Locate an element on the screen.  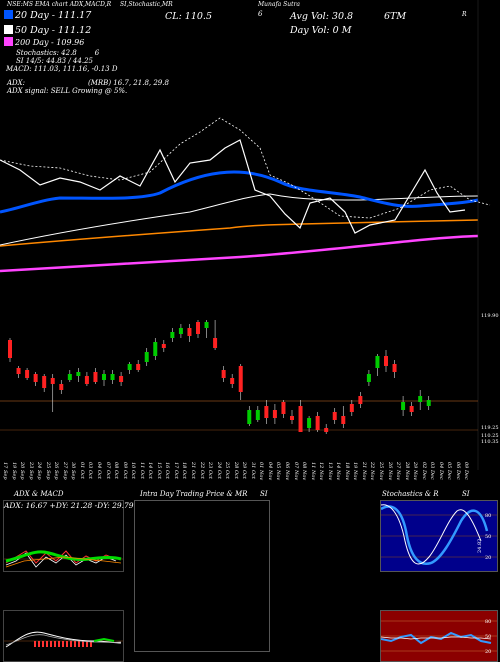
date-tick: 20 Sep is located at coordinates (22, 471).